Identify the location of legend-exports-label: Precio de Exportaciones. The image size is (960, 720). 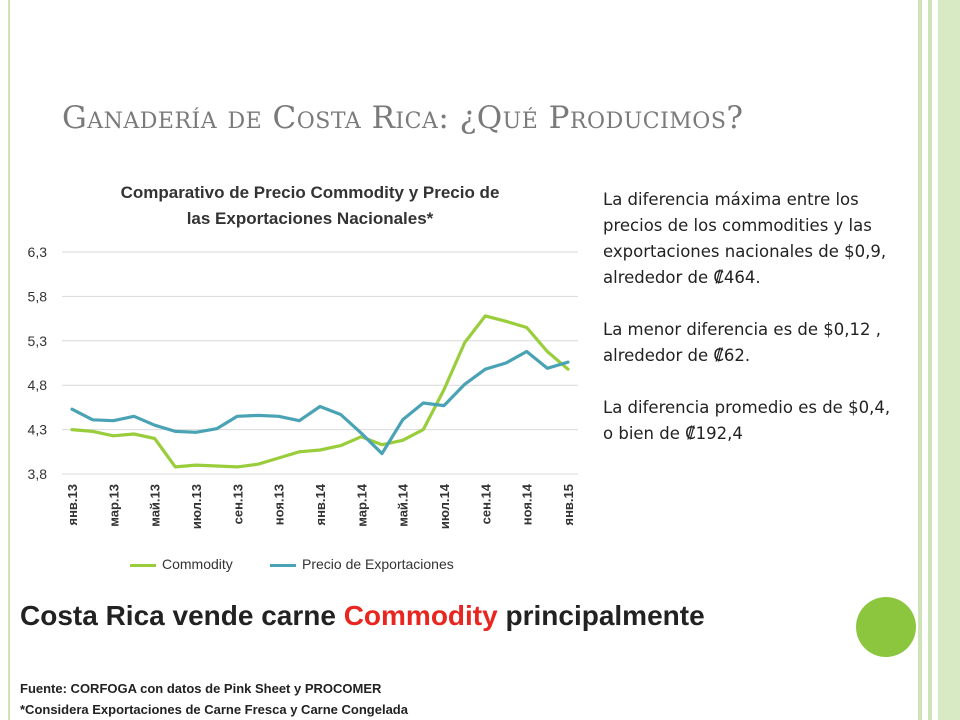
(378, 564).